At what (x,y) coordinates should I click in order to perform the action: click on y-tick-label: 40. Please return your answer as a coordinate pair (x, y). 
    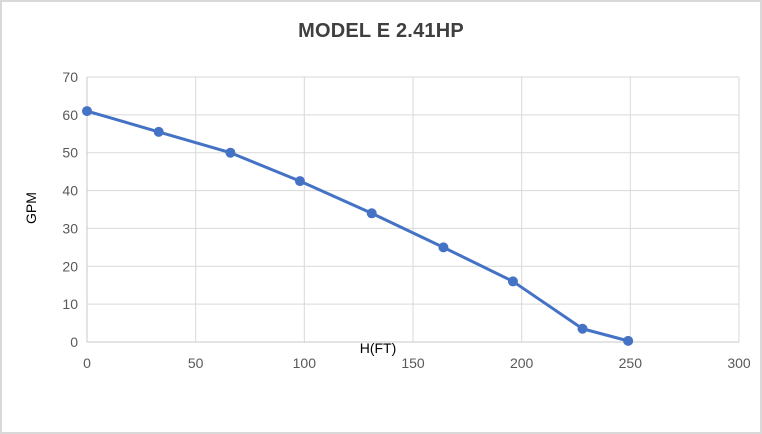
    Looking at the image, I should click on (70, 191).